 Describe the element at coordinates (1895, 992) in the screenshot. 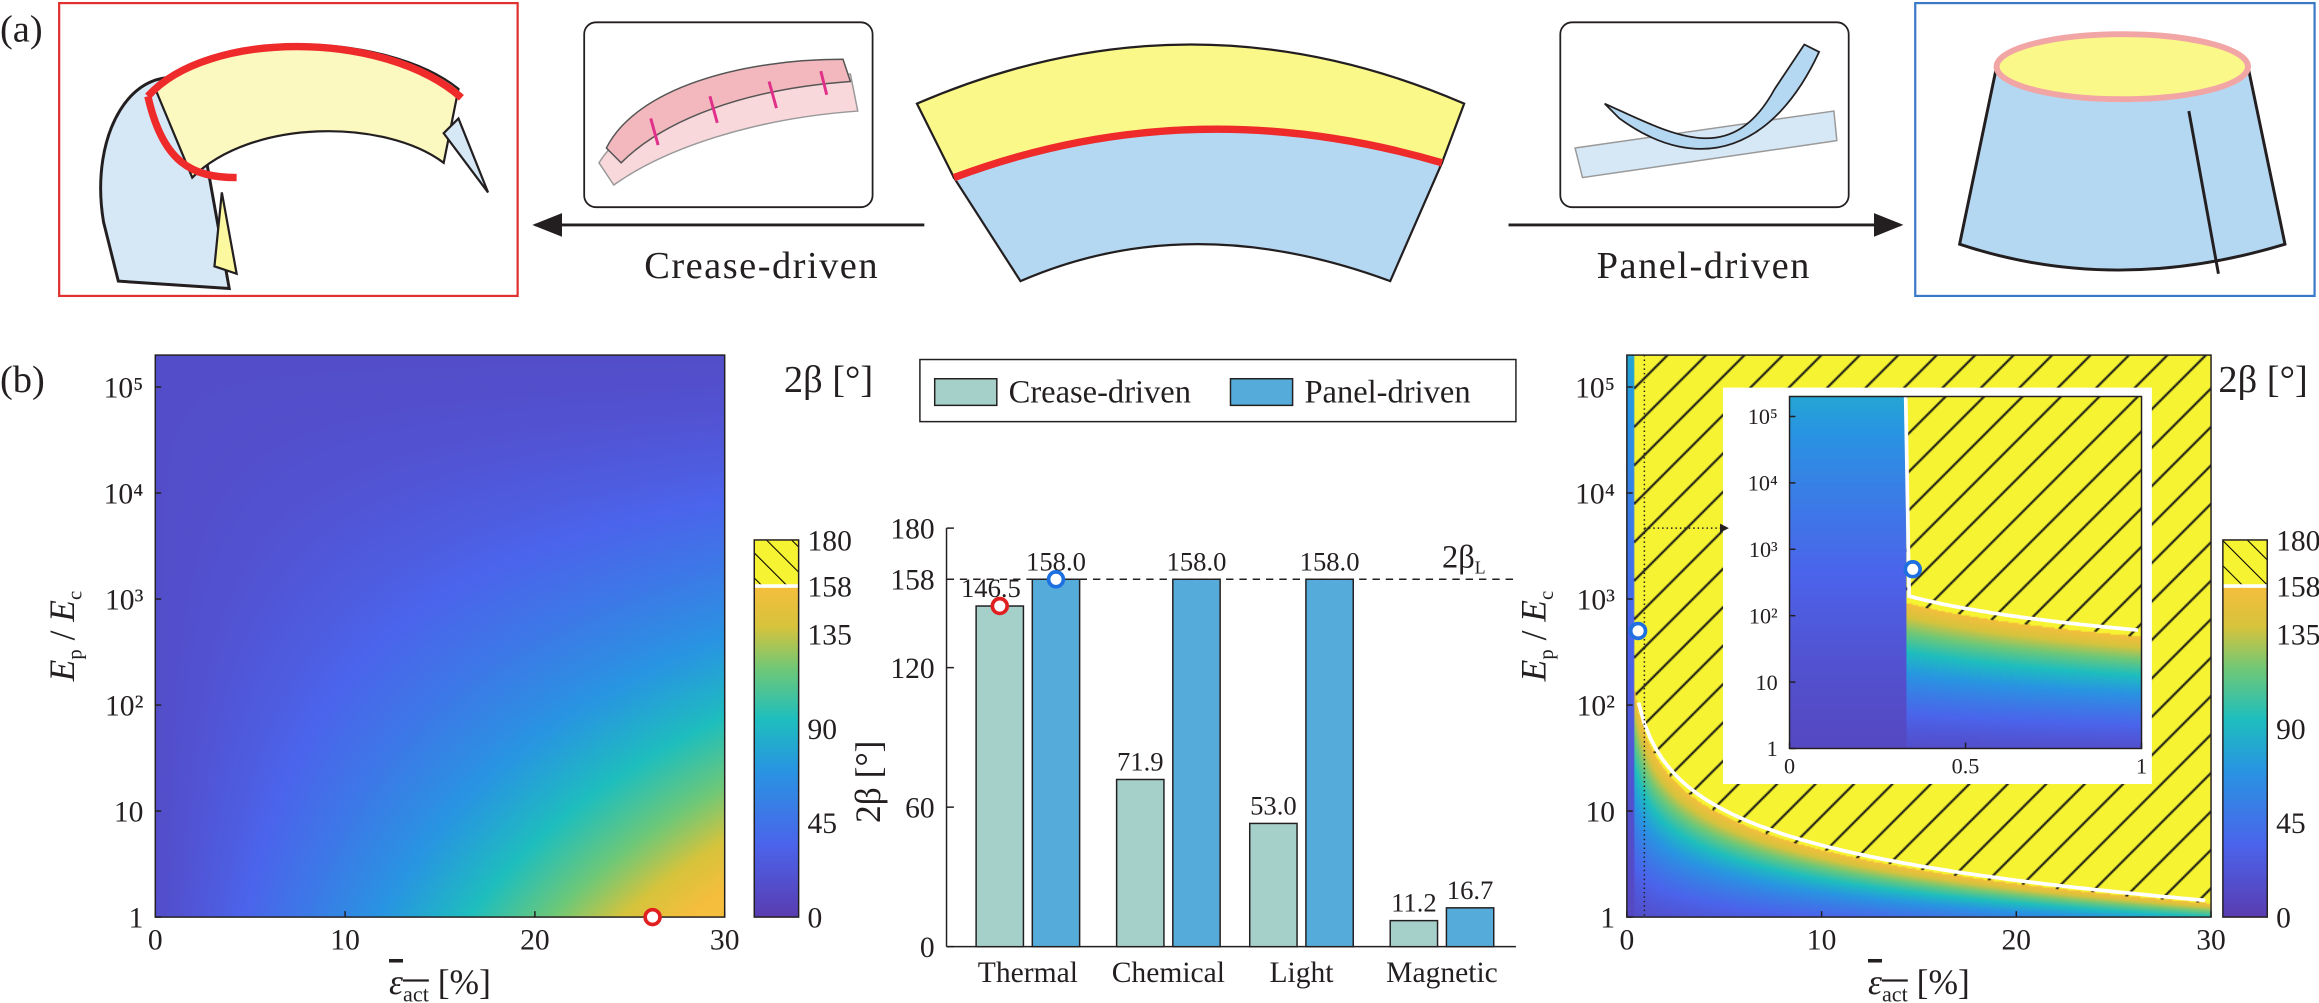

I see `x-label-subscript: act` at that location.